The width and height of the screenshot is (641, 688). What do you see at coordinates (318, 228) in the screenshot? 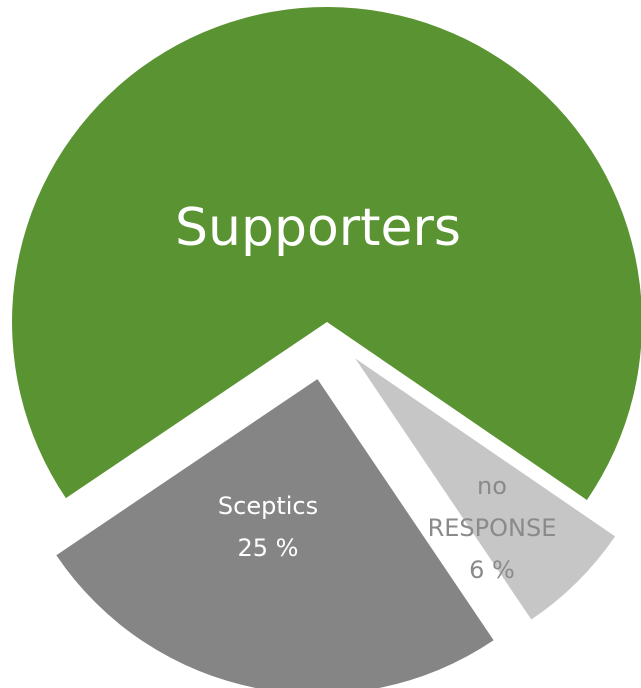
I see `slice-label: Supporters` at bounding box center [318, 228].